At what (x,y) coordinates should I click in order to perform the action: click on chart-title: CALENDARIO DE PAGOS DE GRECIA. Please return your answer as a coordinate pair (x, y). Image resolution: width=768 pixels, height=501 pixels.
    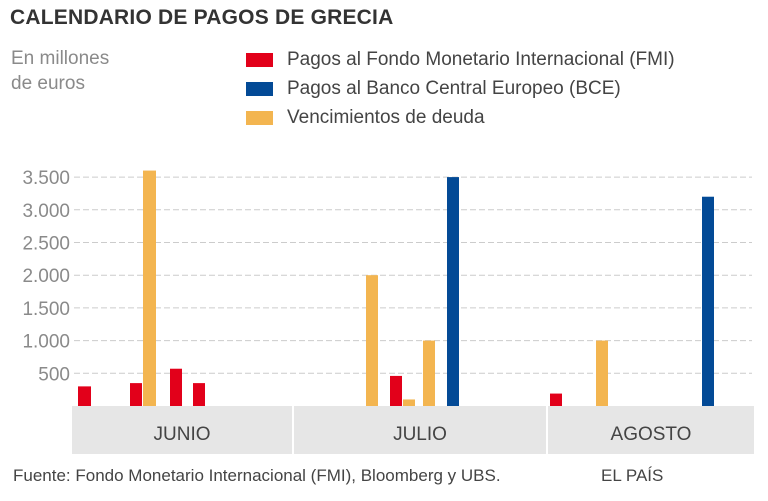
    Looking at the image, I should click on (202, 17).